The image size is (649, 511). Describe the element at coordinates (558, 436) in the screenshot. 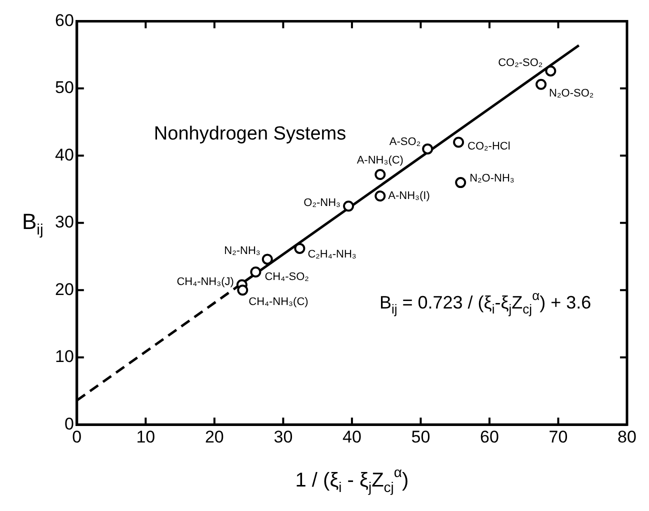

I see `x-tick-label: 70` at that location.